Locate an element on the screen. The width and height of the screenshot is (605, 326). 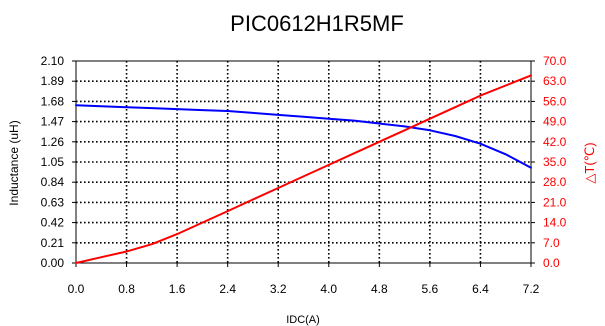
left-tick-label: 1.47 is located at coordinates (53, 122).